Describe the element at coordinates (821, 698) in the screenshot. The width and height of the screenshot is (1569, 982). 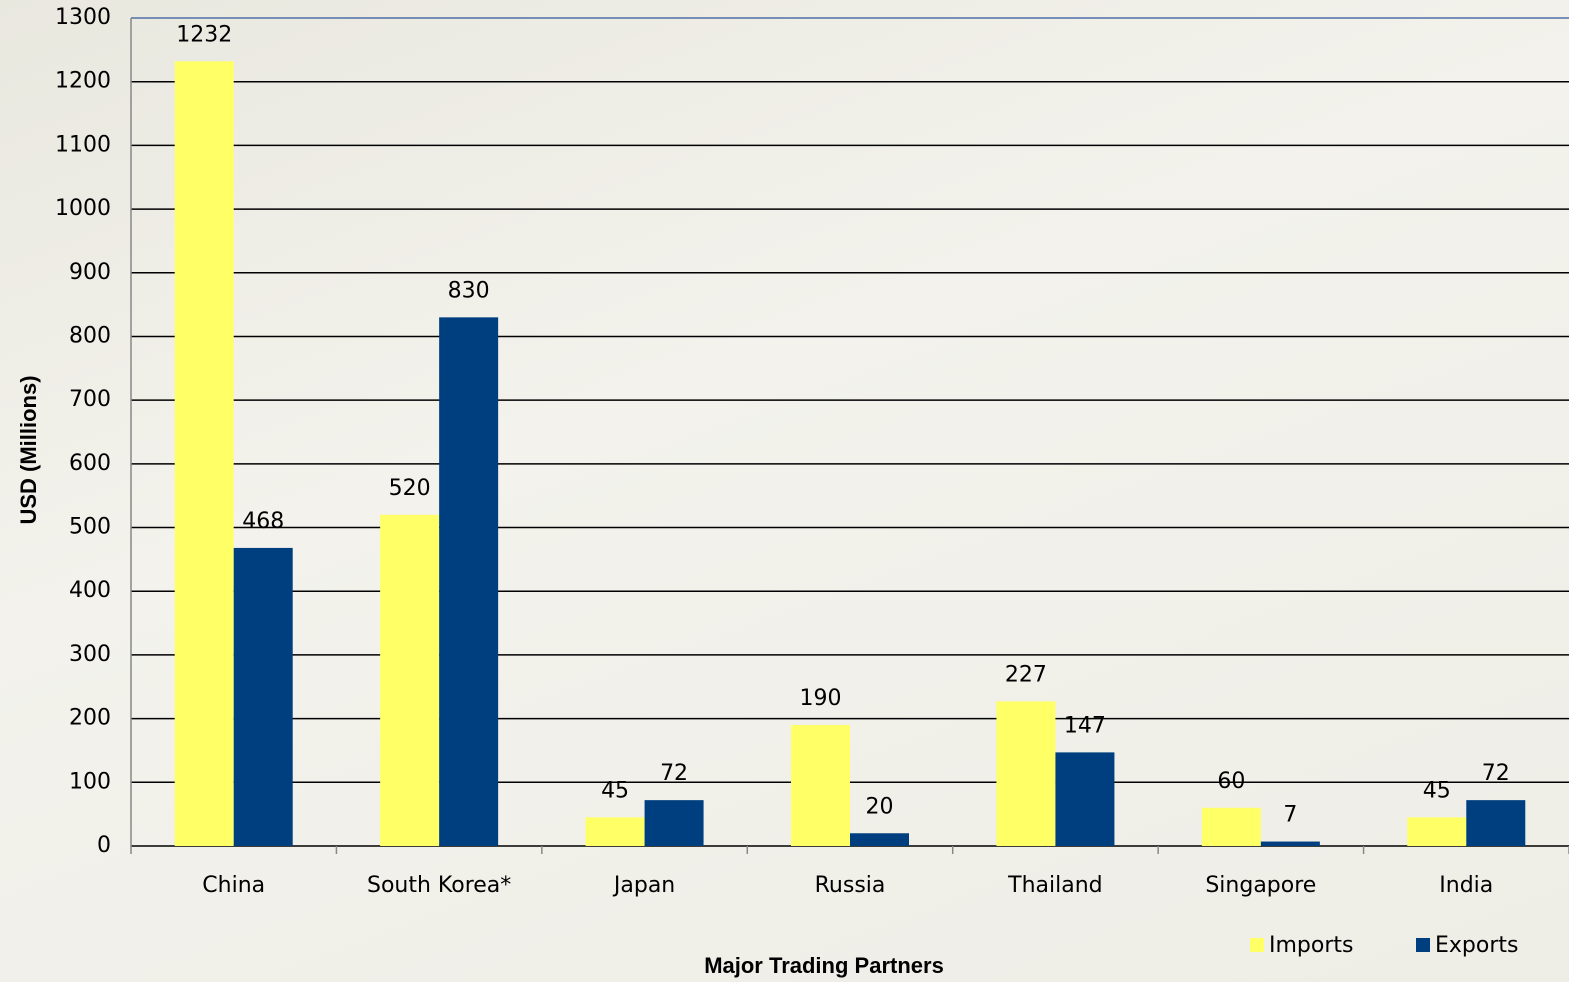
I see `value-label: 190` at that location.